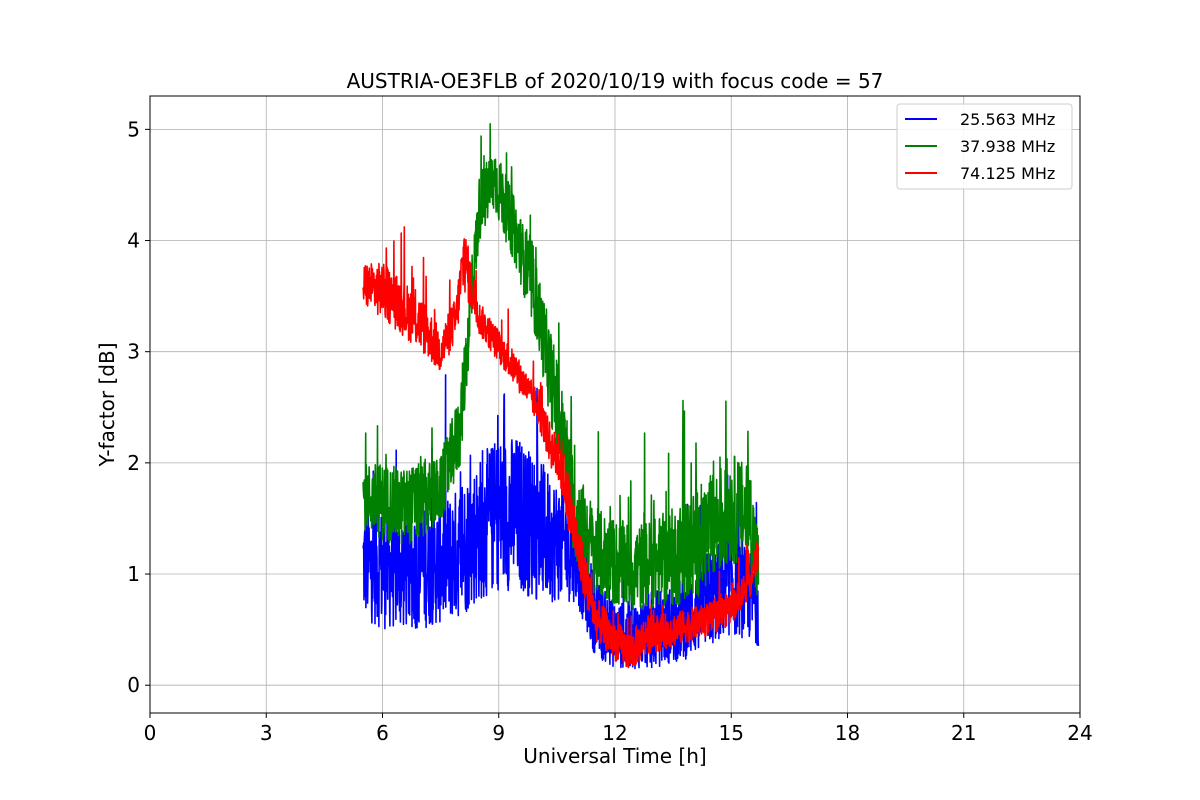  What do you see at coordinates (1079, 733) in the screenshot?
I see `x-tick-label: 24` at bounding box center [1079, 733].